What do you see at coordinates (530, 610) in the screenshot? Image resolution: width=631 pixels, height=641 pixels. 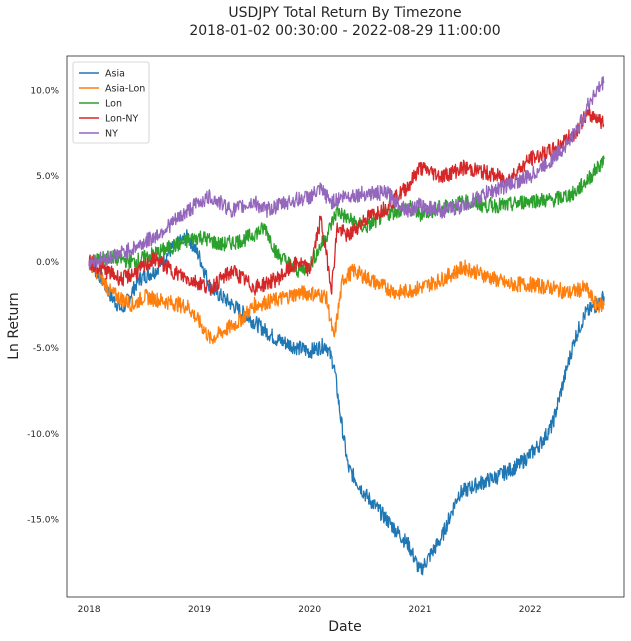 I see `x-tick-label: 2022` at bounding box center [530, 610].